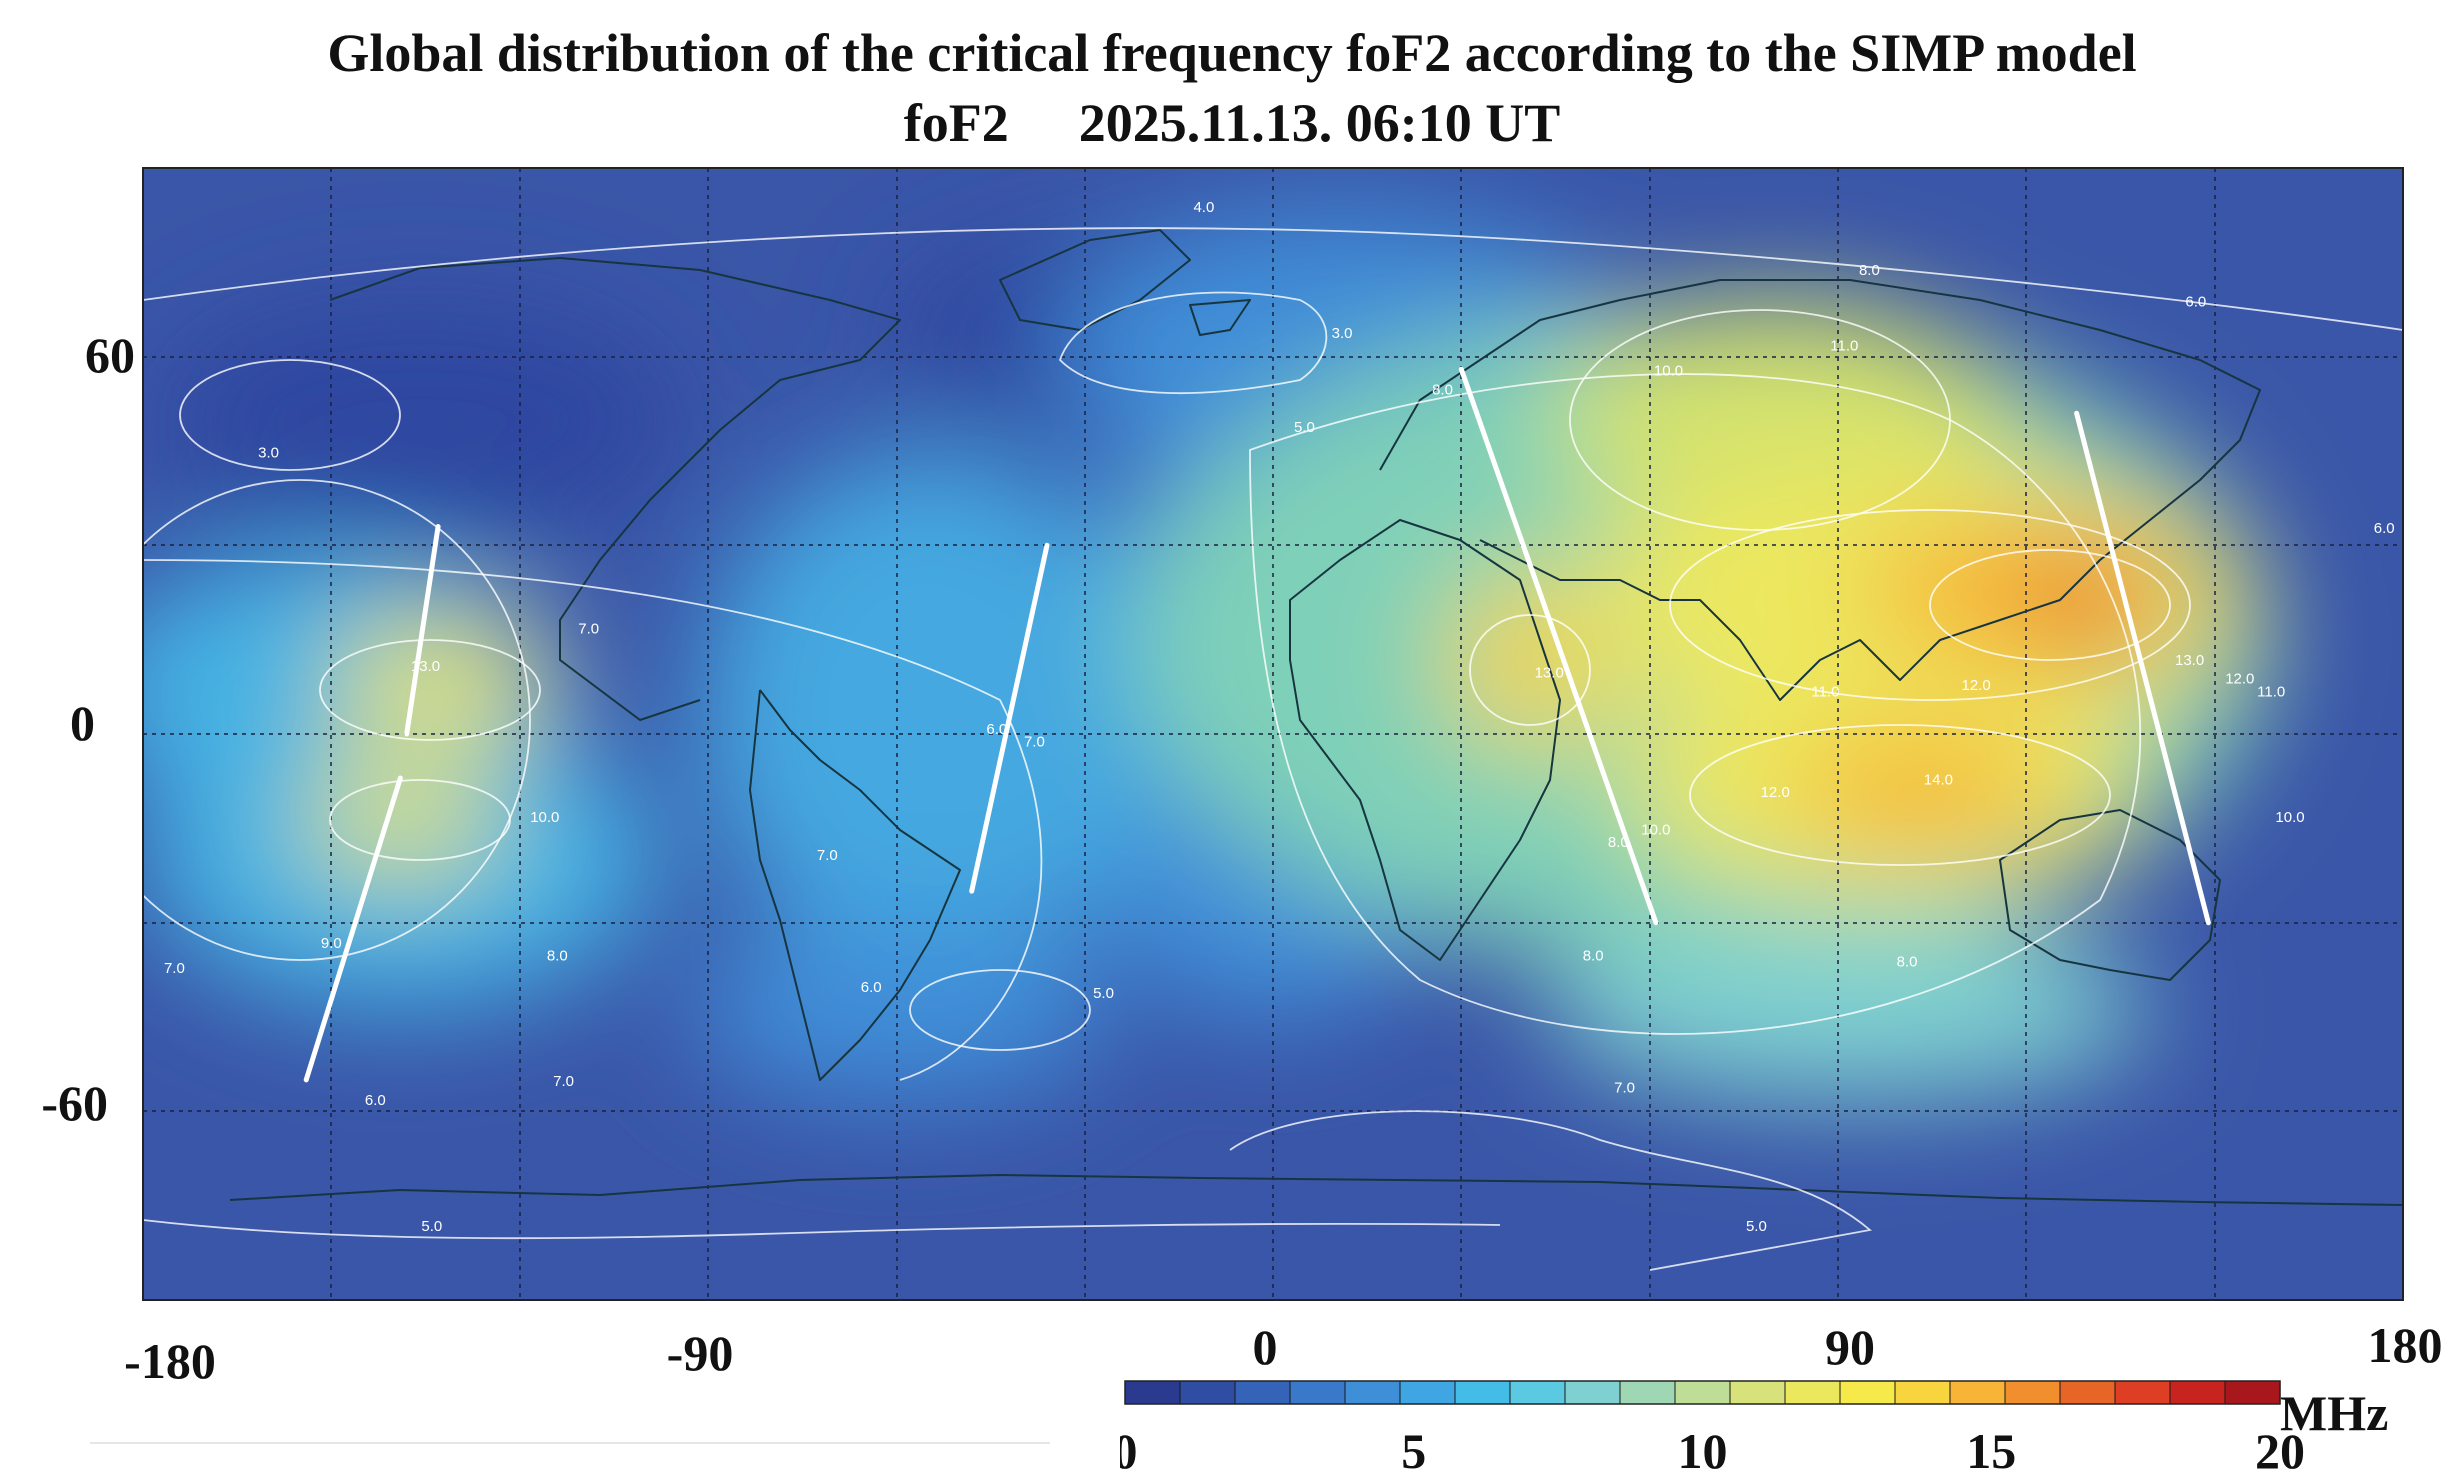  I want to click on colorbar-frame, so click(1702, 1392).